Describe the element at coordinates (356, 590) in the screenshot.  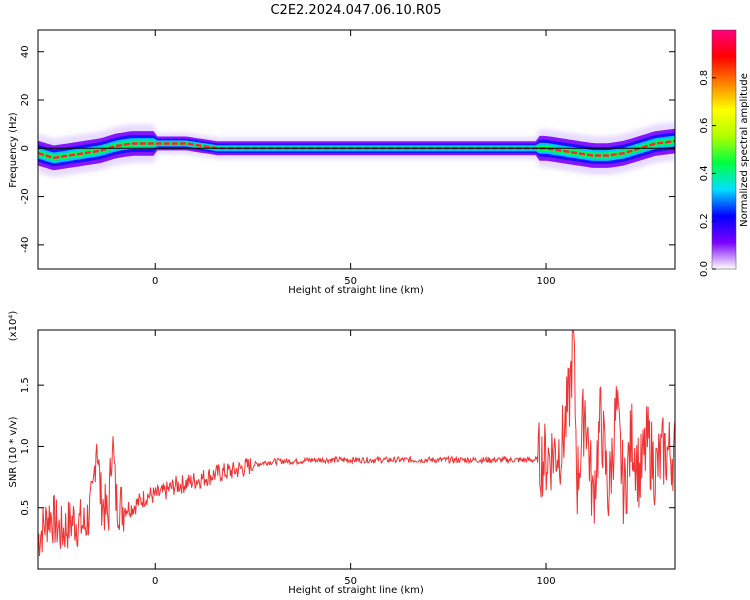
I see `snr-xlabel: Height of straight line (km)` at that location.